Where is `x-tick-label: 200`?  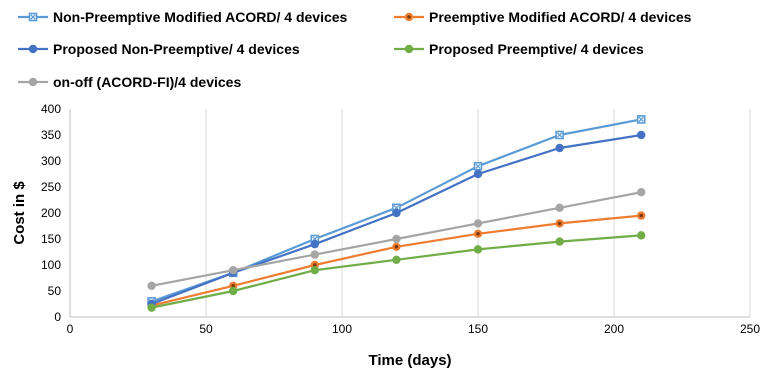
x-tick-label: 200 is located at coordinates (614, 329).